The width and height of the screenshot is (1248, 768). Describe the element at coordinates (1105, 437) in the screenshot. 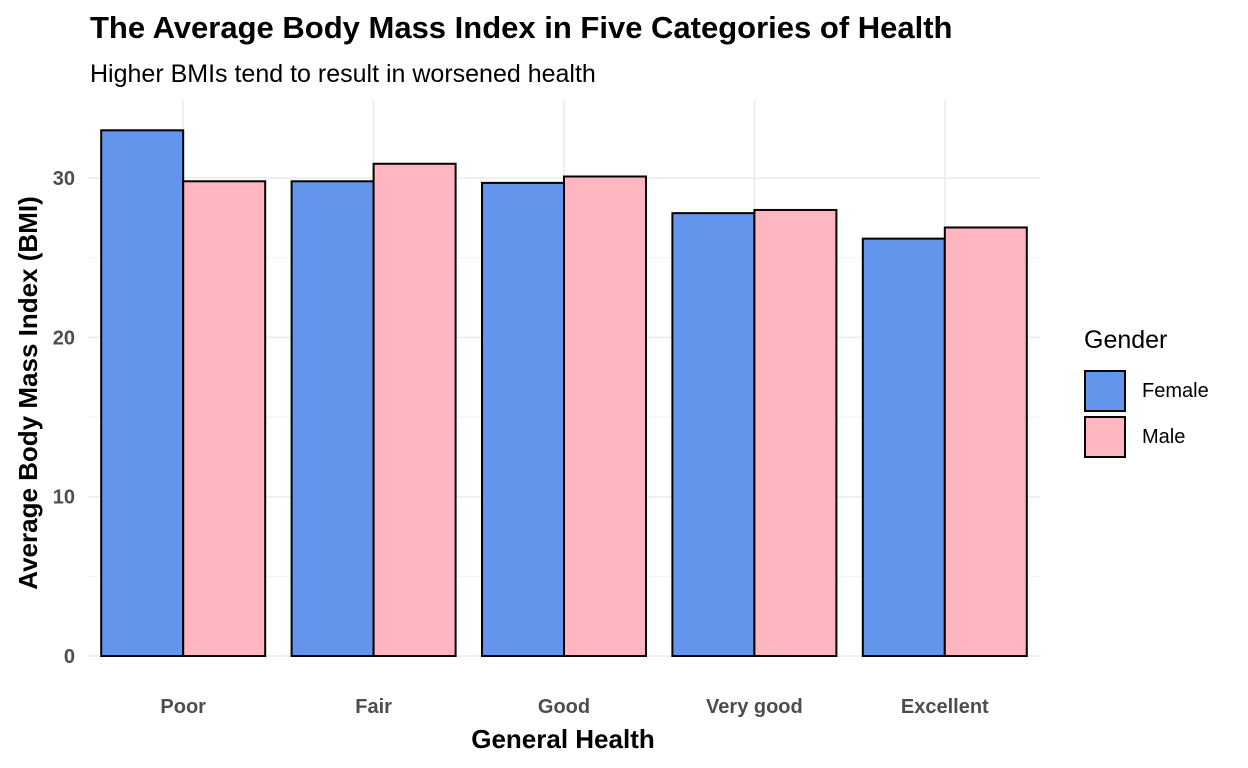

I see `legend-key-male` at that location.